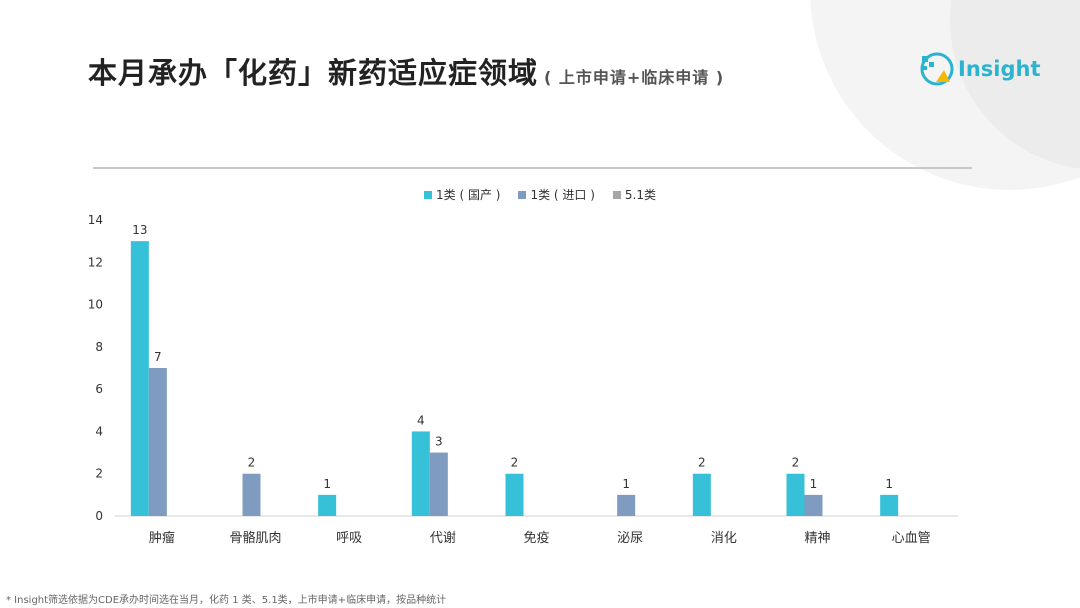 Image resolution: width=1080 pixels, height=608 pixels. What do you see at coordinates (911, 538) in the screenshot?
I see `x-tick-label: 心血管` at bounding box center [911, 538].